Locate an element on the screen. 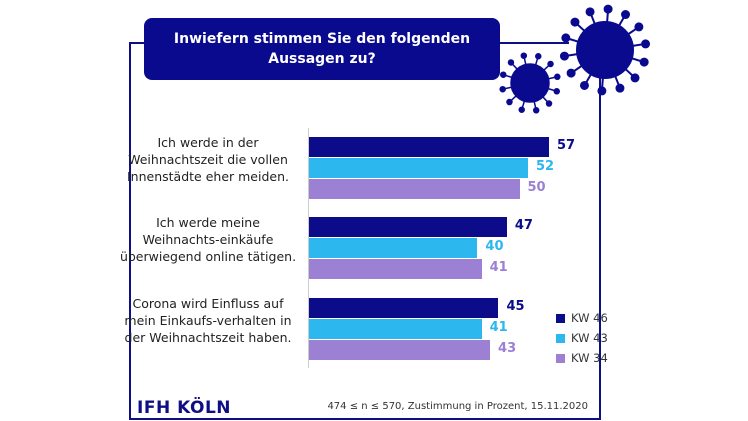  legend-item: KW 46 is located at coordinates (582, 318).